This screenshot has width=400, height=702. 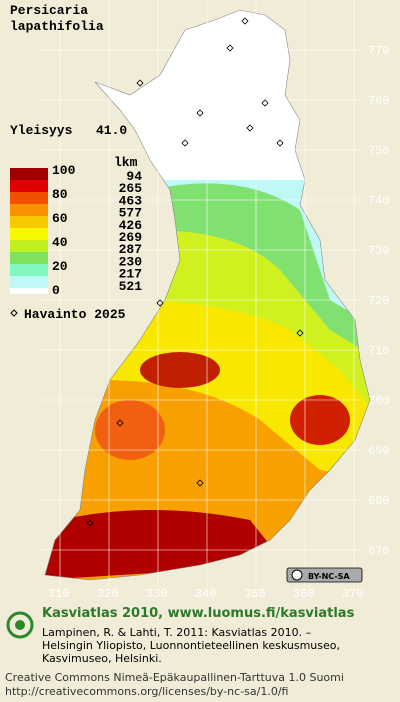 I want to click on scale-label: 100, so click(x=64, y=170).